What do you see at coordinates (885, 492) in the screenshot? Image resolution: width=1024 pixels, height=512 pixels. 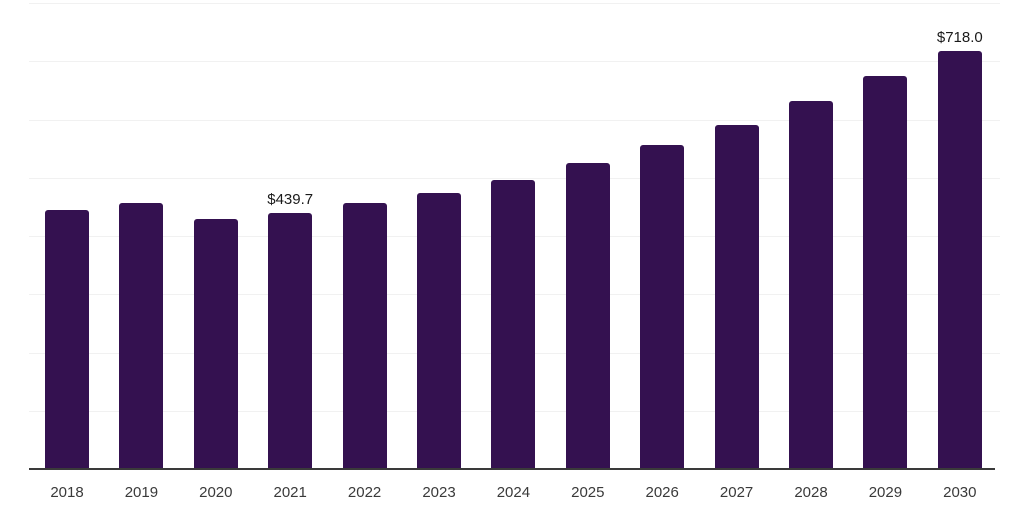 I see `x-tick-label-2029: 2029` at bounding box center [885, 492].